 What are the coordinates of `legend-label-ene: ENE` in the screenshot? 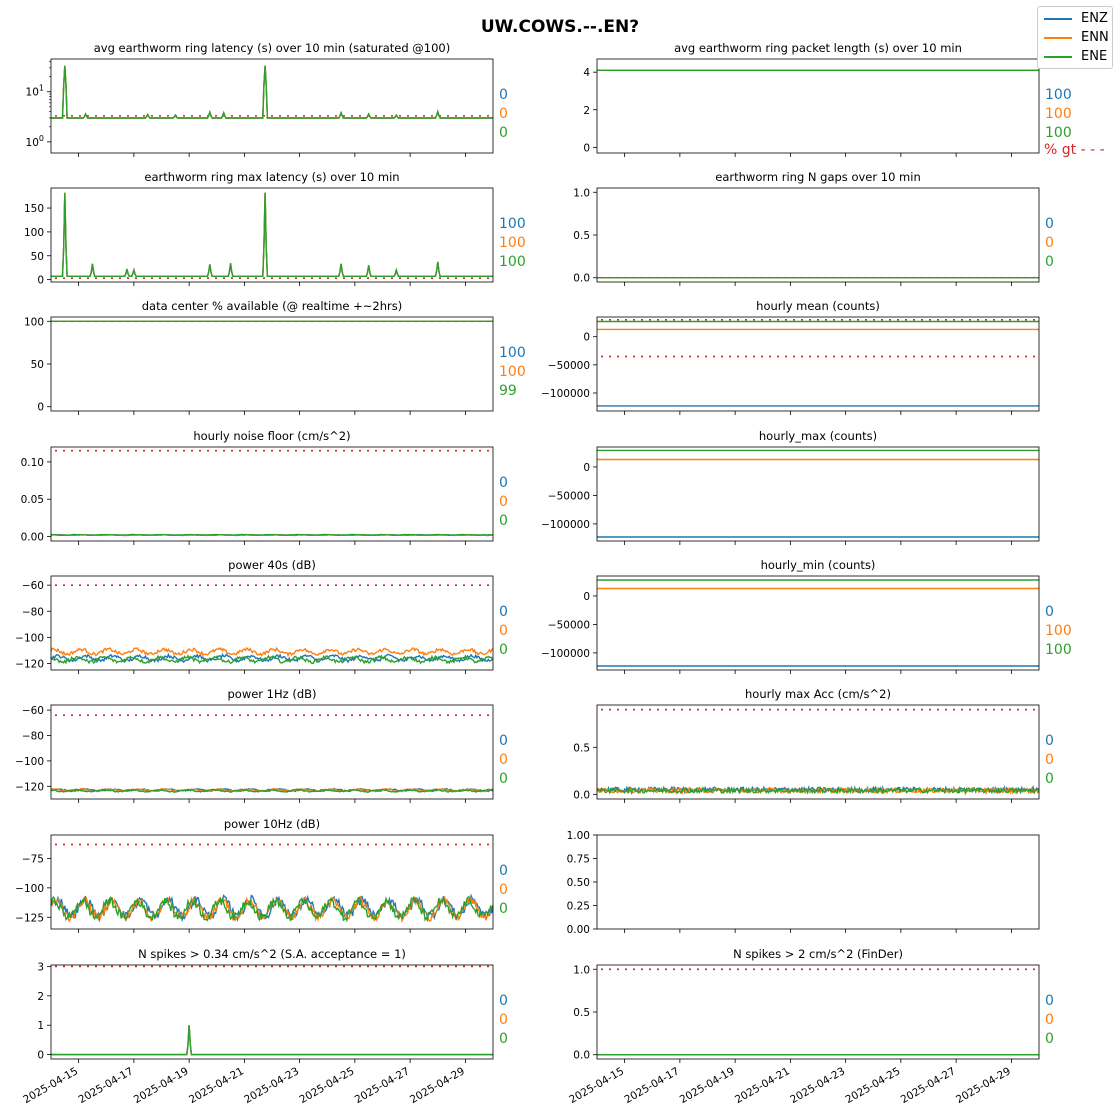 It's located at (1094, 56).